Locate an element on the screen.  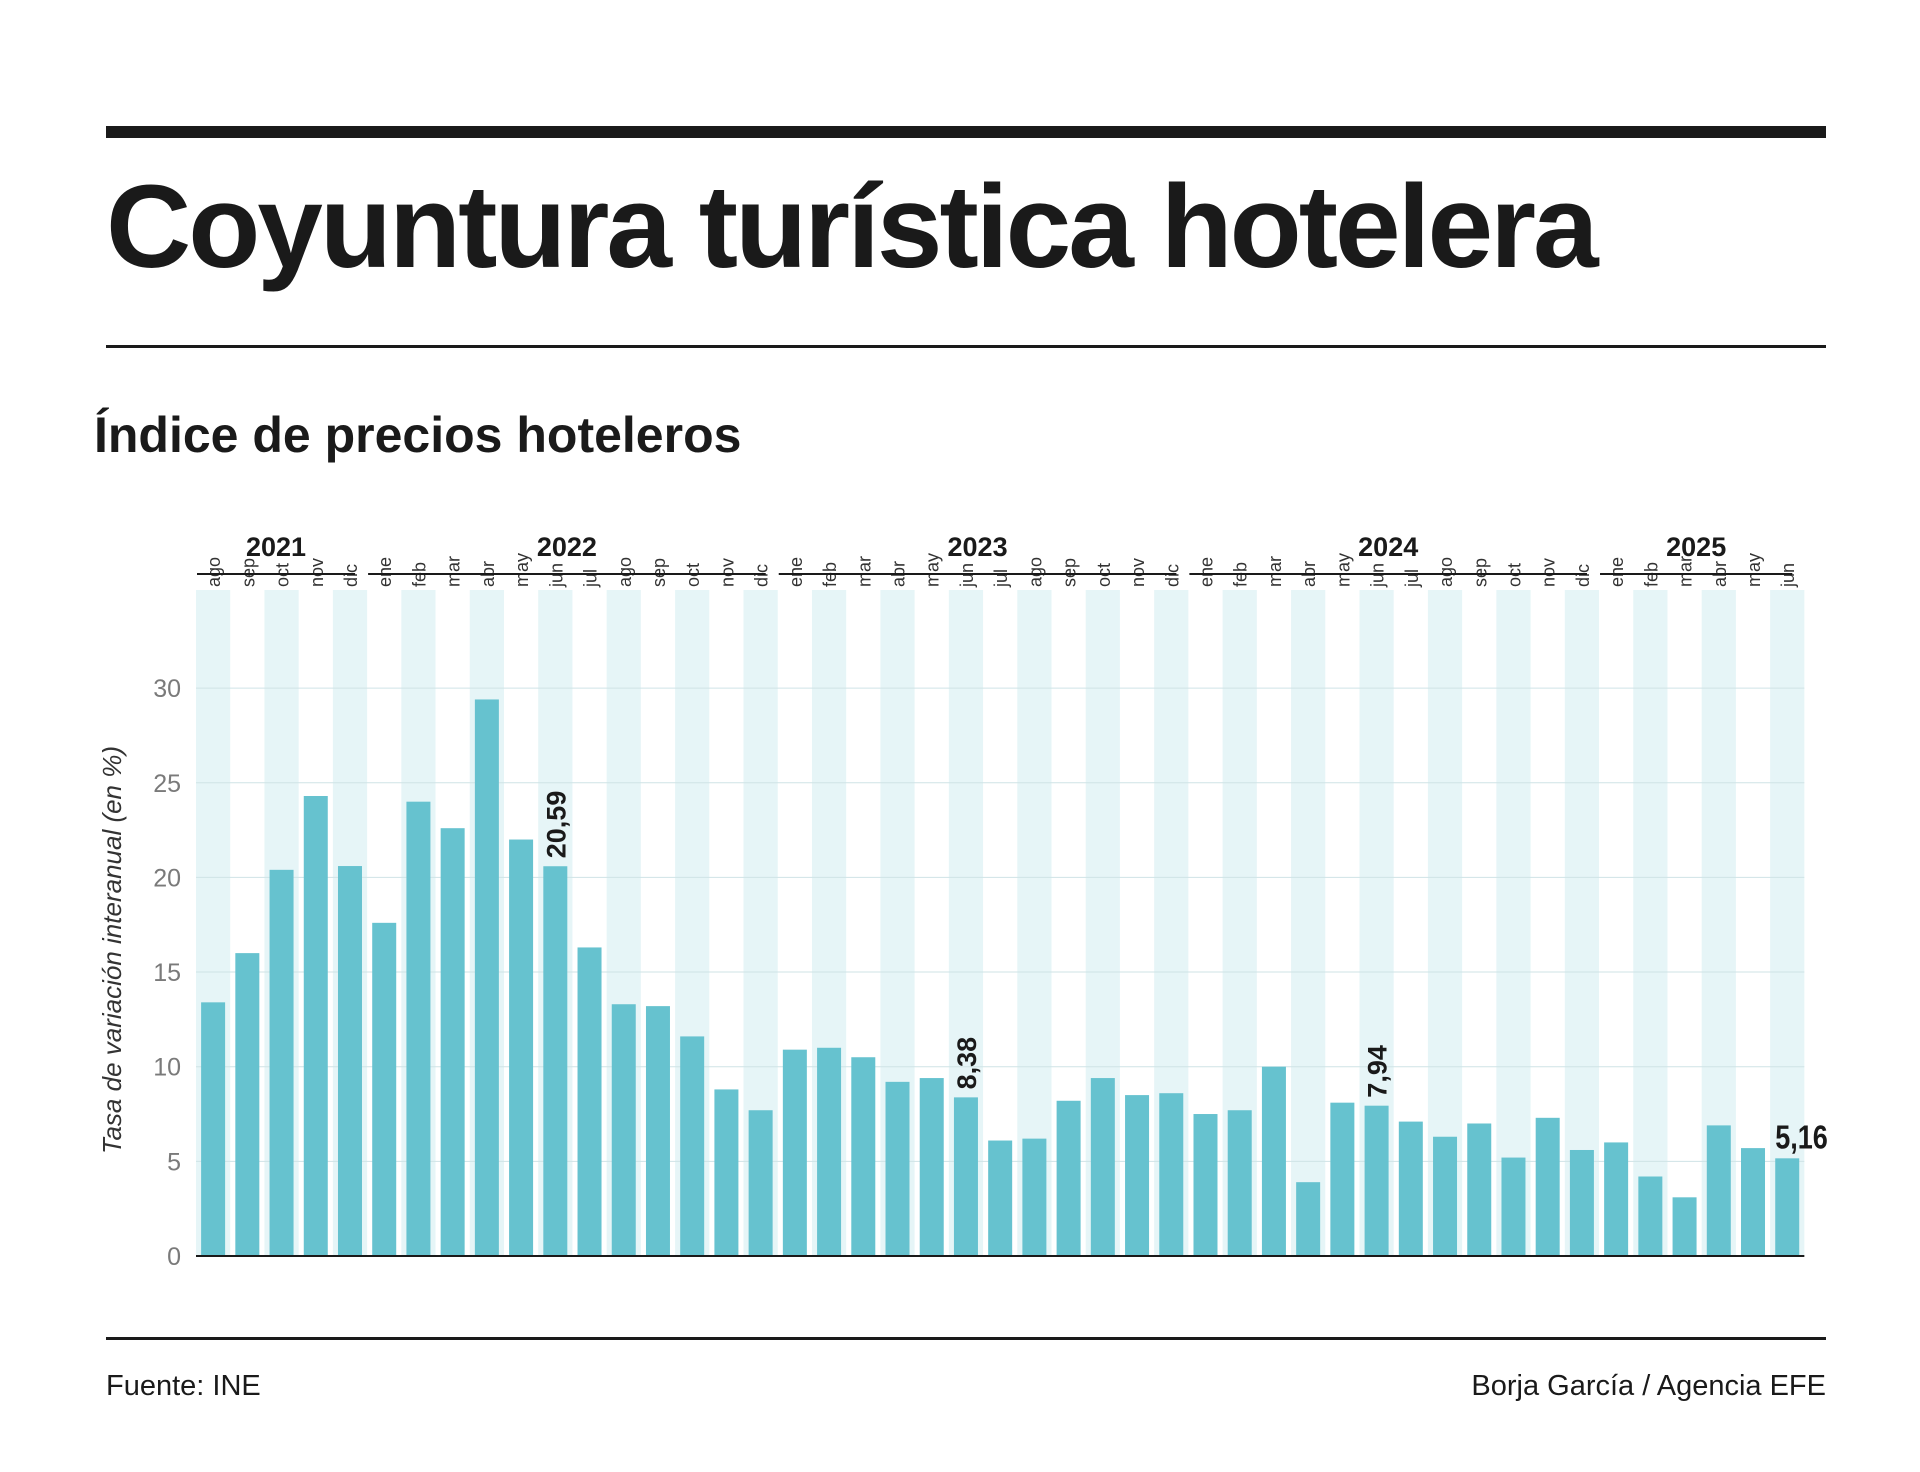
credit-note: Borja García / Agencia EFE is located at coordinates (1648, 1386).